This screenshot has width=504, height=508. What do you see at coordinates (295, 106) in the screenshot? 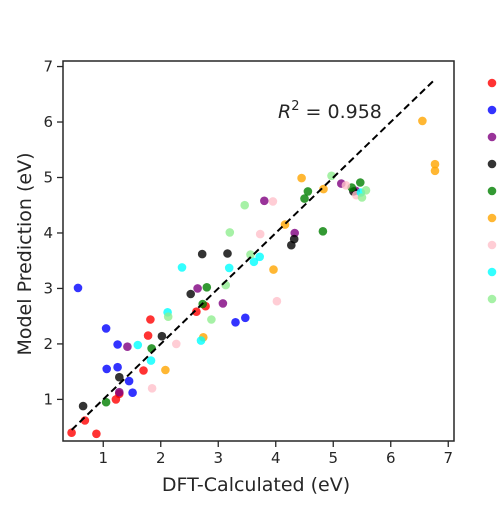
I see `r-squared-exponent: 2` at bounding box center [295, 106].